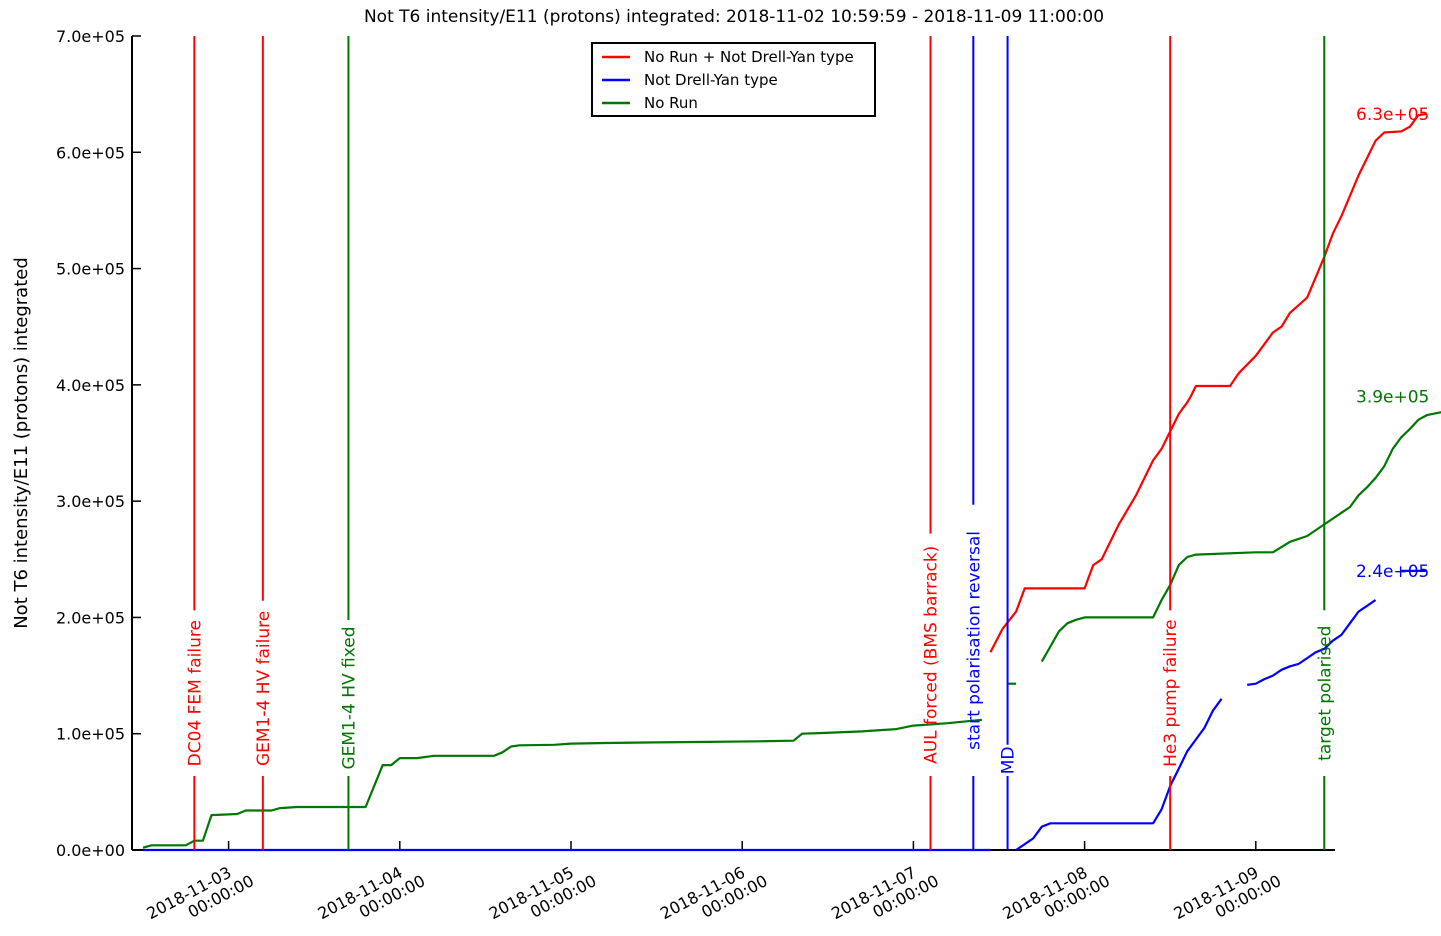  What do you see at coordinates (1392, 397) in the screenshot?
I see `series-end-label: 3.9e+05` at bounding box center [1392, 397].